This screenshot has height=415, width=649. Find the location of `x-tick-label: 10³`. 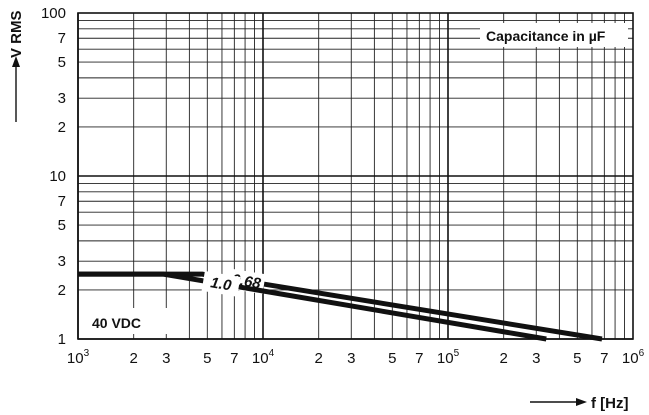

x-tick-label: 10³ is located at coordinates (78, 357).